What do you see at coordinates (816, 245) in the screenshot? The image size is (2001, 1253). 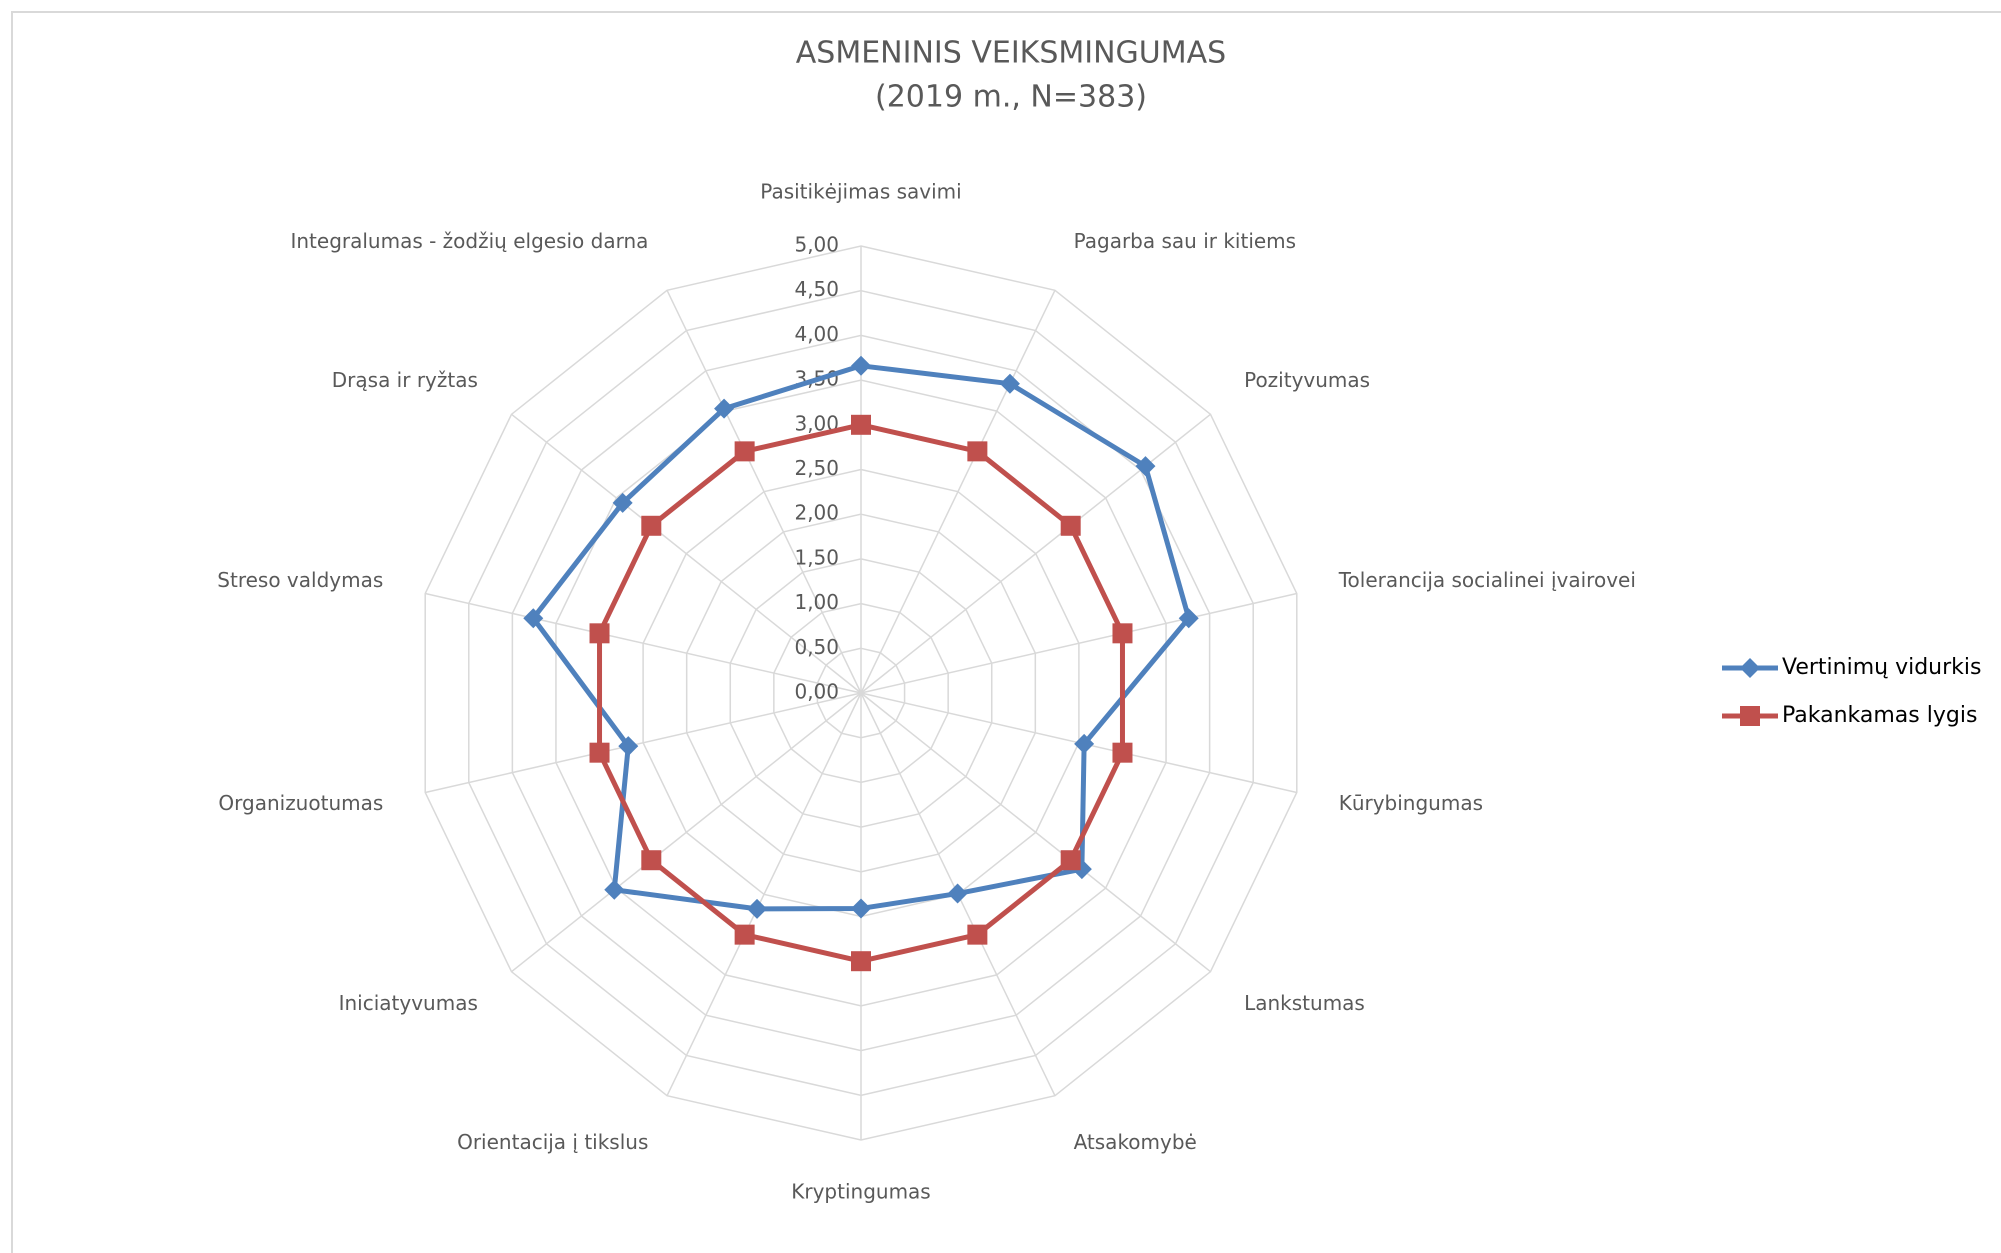 I see `r-tick-label: 5,00` at bounding box center [816, 245].